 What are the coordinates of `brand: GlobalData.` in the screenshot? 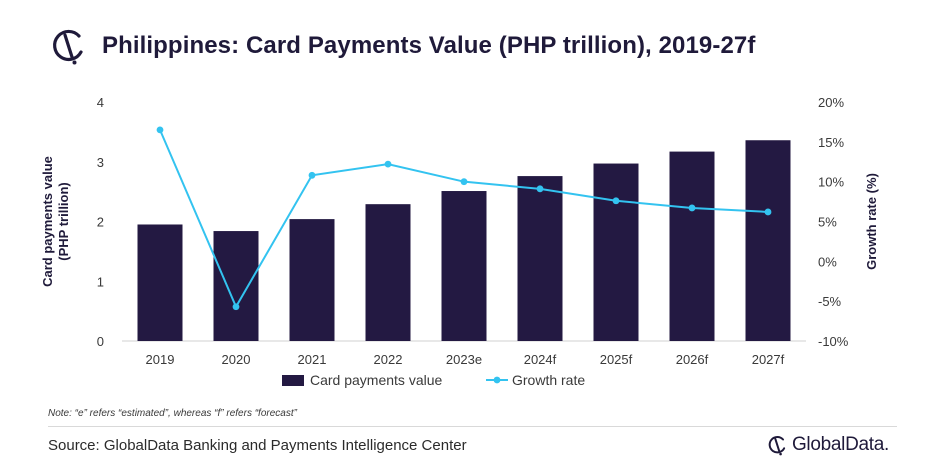 It's located at (827, 445).